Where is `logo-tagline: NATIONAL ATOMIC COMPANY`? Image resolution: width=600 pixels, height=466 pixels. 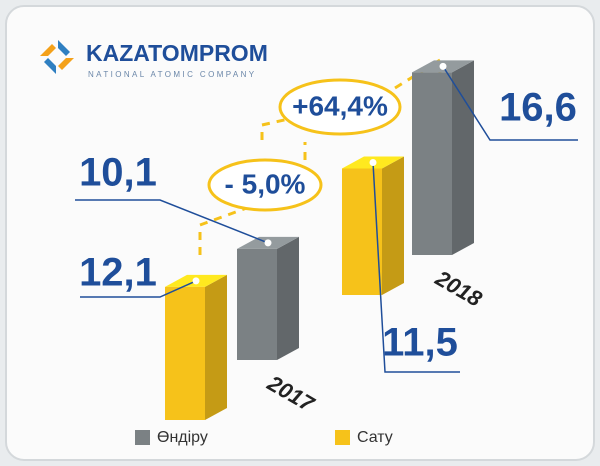
logo-tagline: NATIONAL ATOMIC COMPANY is located at coordinates (172, 74).